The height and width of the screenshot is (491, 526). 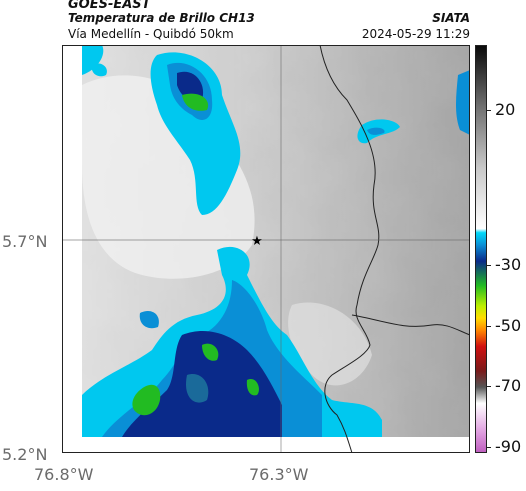 I want to click on x-tick-76-3W: 76.3°W, so click(x=279, y=474).